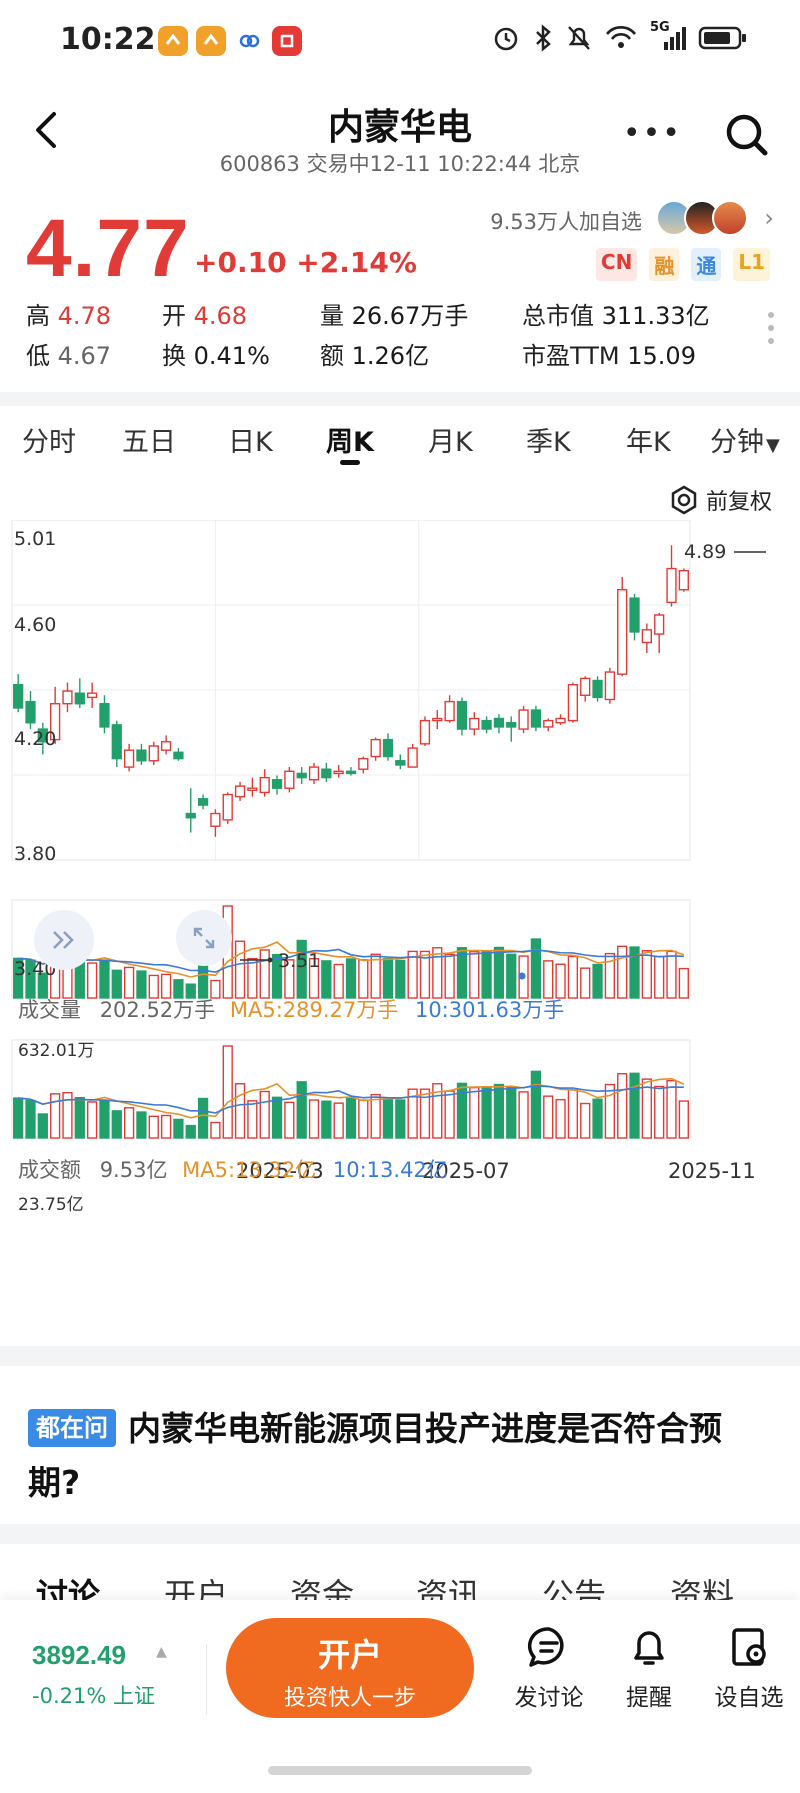 Image resolution: width=800 pixels, height=1793 pixels. I want to click on caret-down-icon: ▼, so click(773, 445).